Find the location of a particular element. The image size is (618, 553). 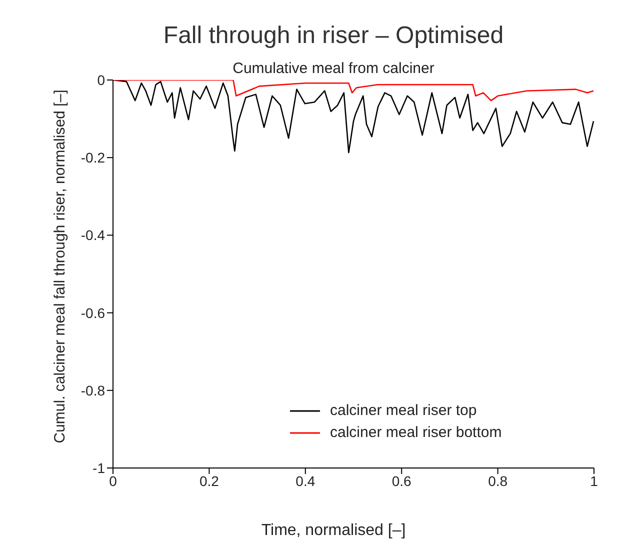

y-tick-label: -0.8 is located at coordinates (93, 390).